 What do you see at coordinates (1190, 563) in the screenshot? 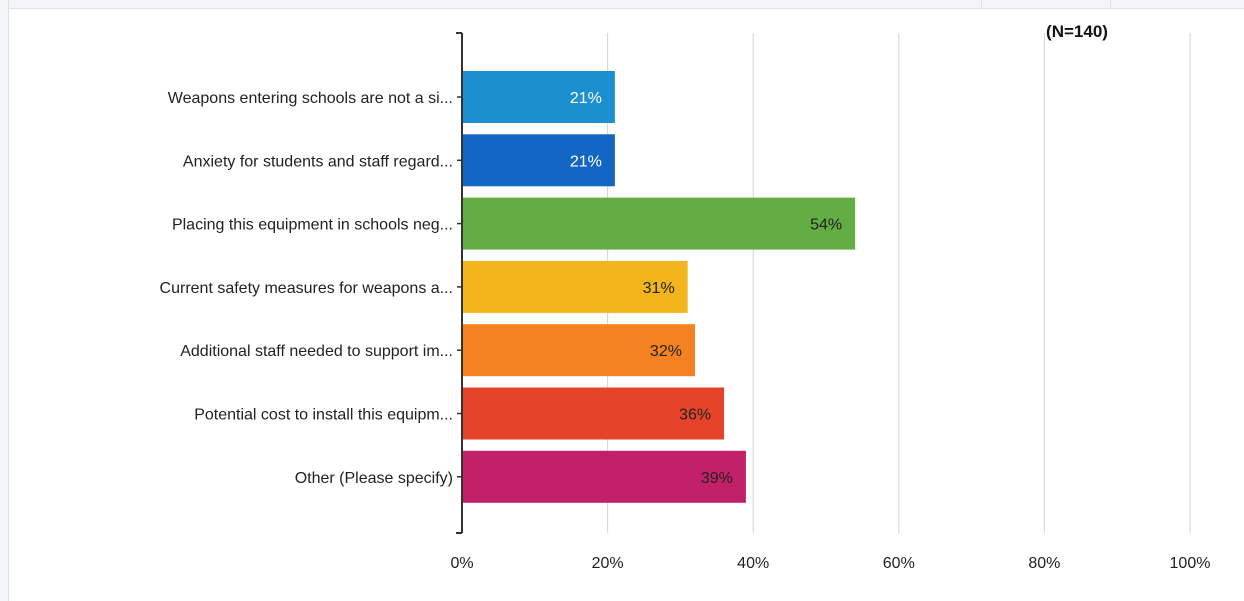
I see `x-tick-label: 100%` at bounding box center [1190, 563].